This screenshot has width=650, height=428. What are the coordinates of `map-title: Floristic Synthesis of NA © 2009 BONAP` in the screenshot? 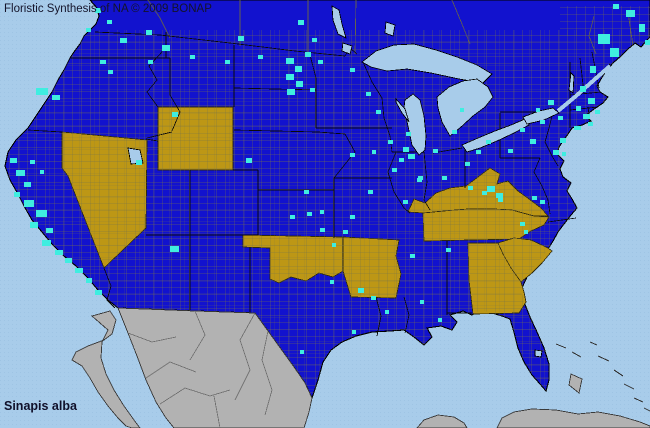 It's located at (108, 9).